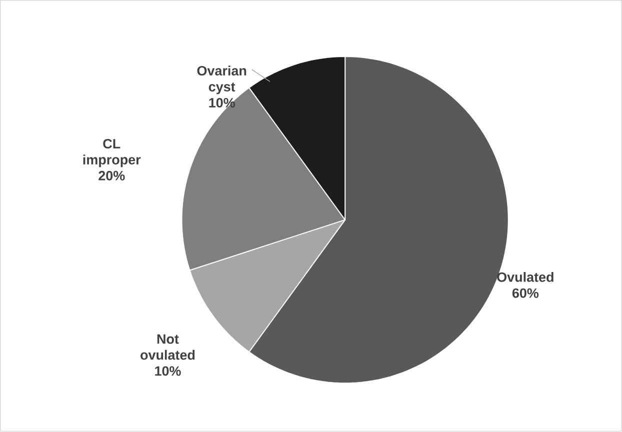 The image size is (622, 432). Describe the element at coordinates (525, 277) in the screenshot. I see `slice-label: Ovulated` at that location.